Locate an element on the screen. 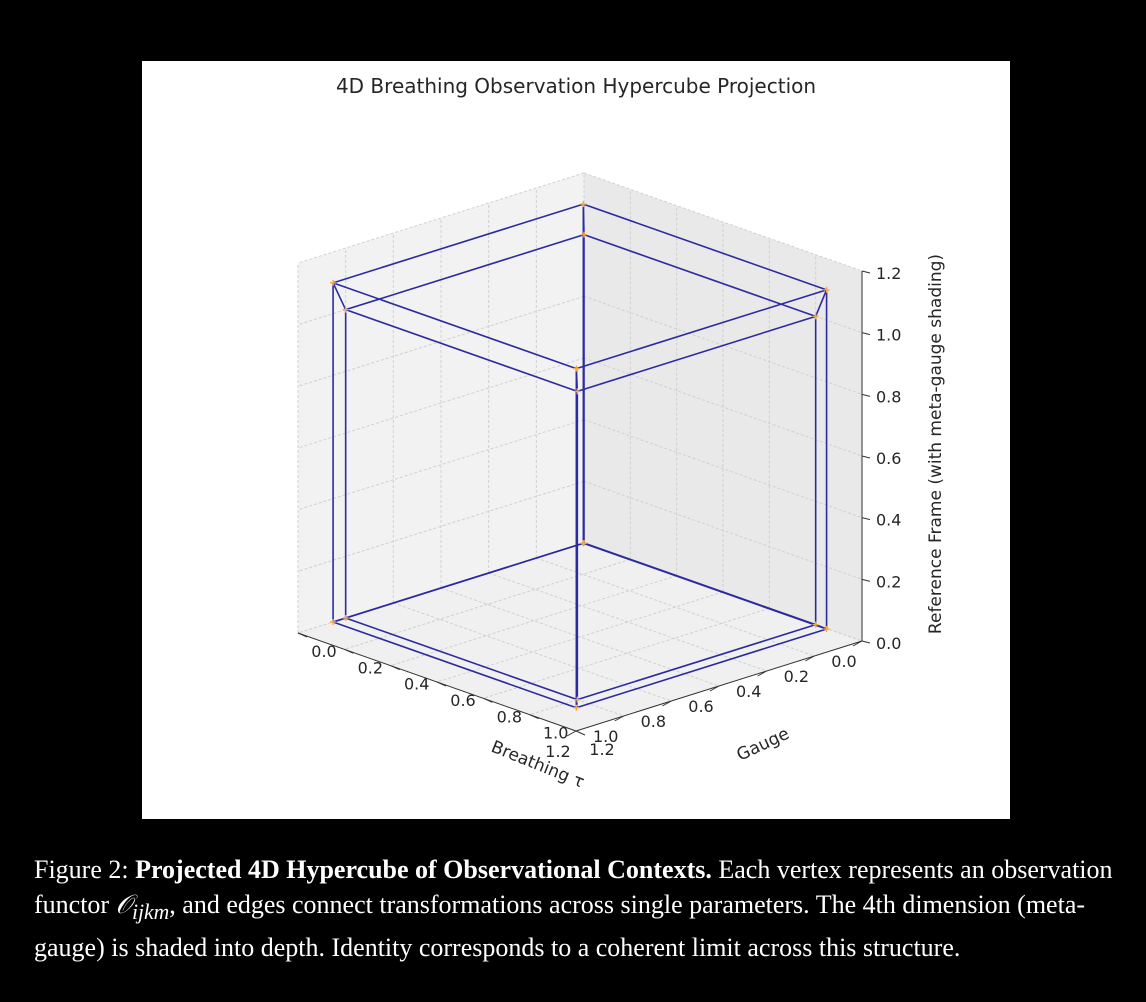 The height and width of the screenshot is (1002, 1146). y-tick-label: 0.6 is located at coordinates (462, 700).